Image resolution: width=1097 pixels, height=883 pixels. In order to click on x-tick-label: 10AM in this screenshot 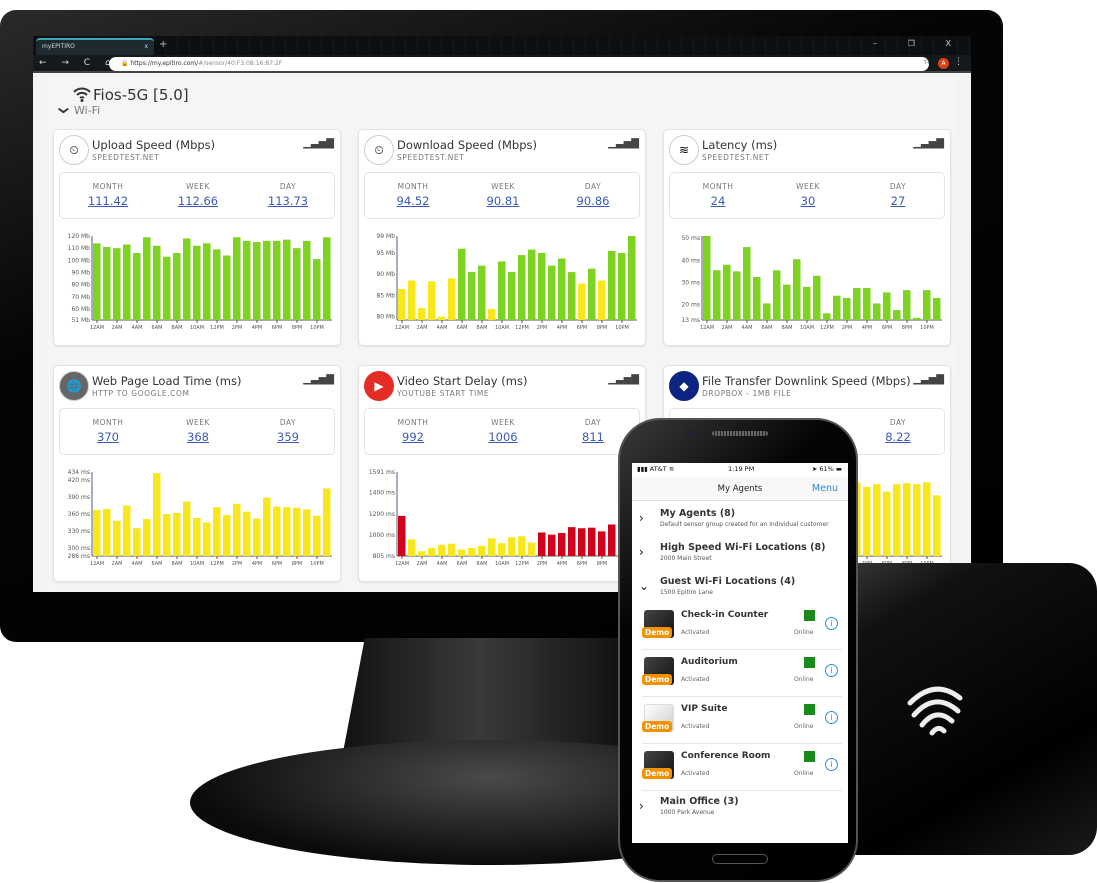, I will do `click(502, 328)`.